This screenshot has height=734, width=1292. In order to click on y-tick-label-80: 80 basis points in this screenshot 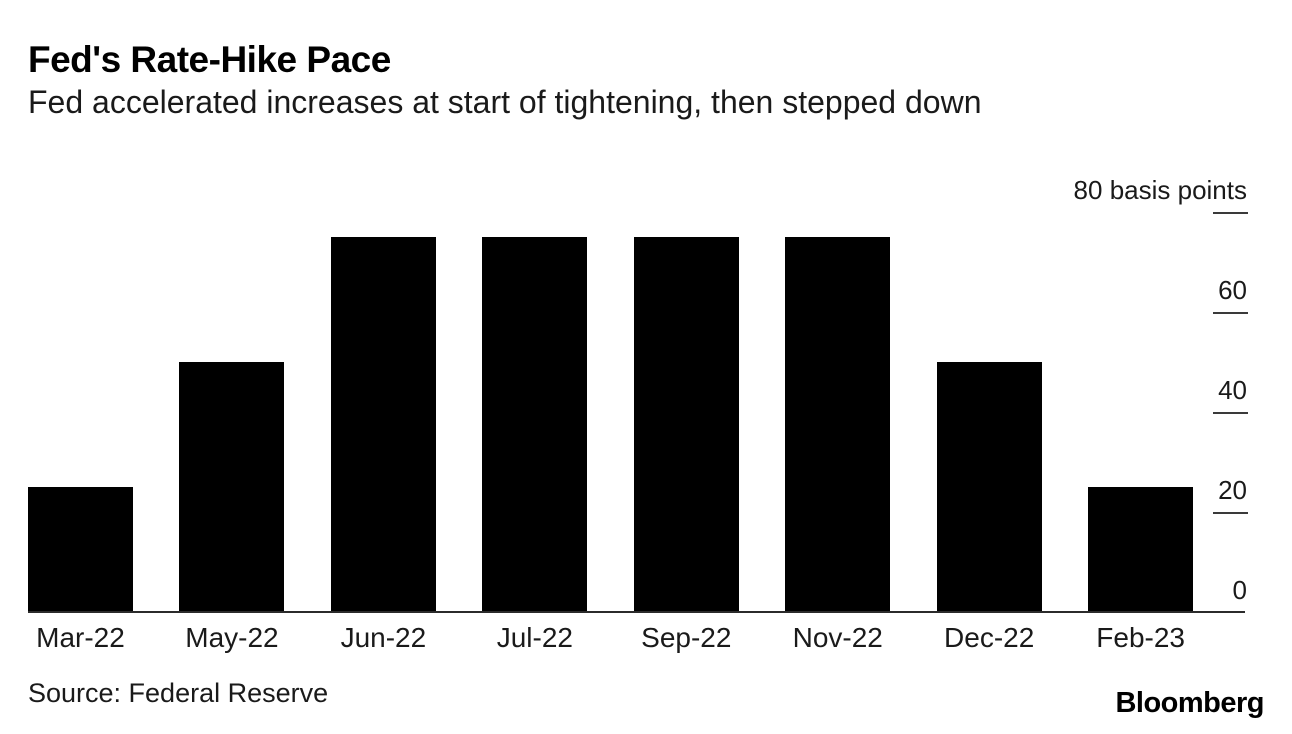, I will do `click(1160, 190)`.